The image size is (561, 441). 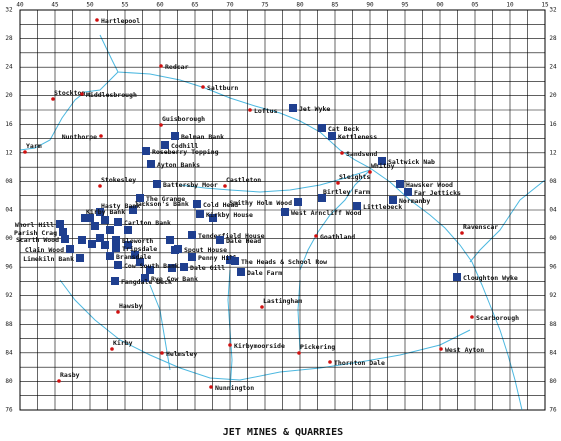 I want to click on place-label: Dale Gill, so click(x=207, y=268).